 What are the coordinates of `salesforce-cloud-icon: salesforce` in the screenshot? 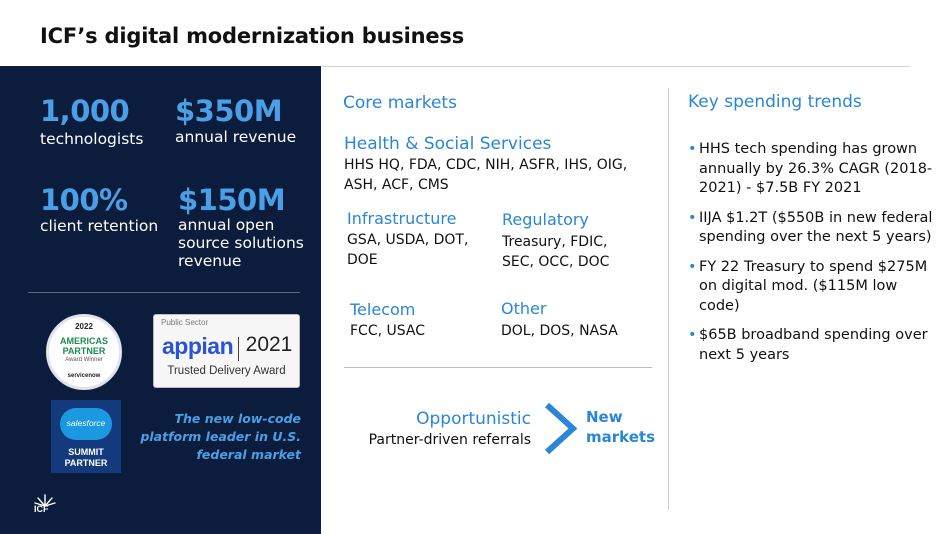 It's located at (86, 424).